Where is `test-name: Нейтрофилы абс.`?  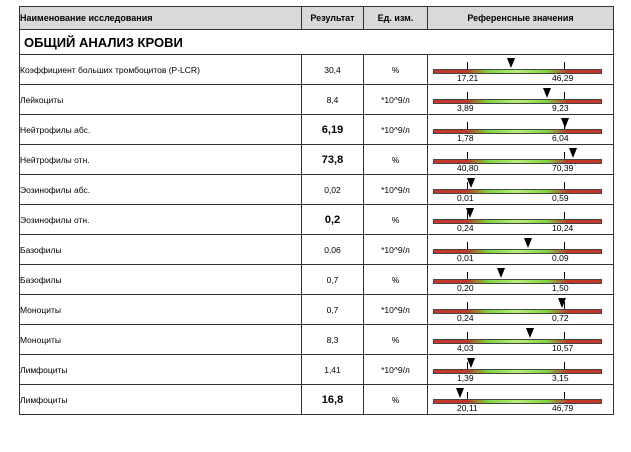 test-name: Нейтрофилы абс. is located at coordinates (160, 129).